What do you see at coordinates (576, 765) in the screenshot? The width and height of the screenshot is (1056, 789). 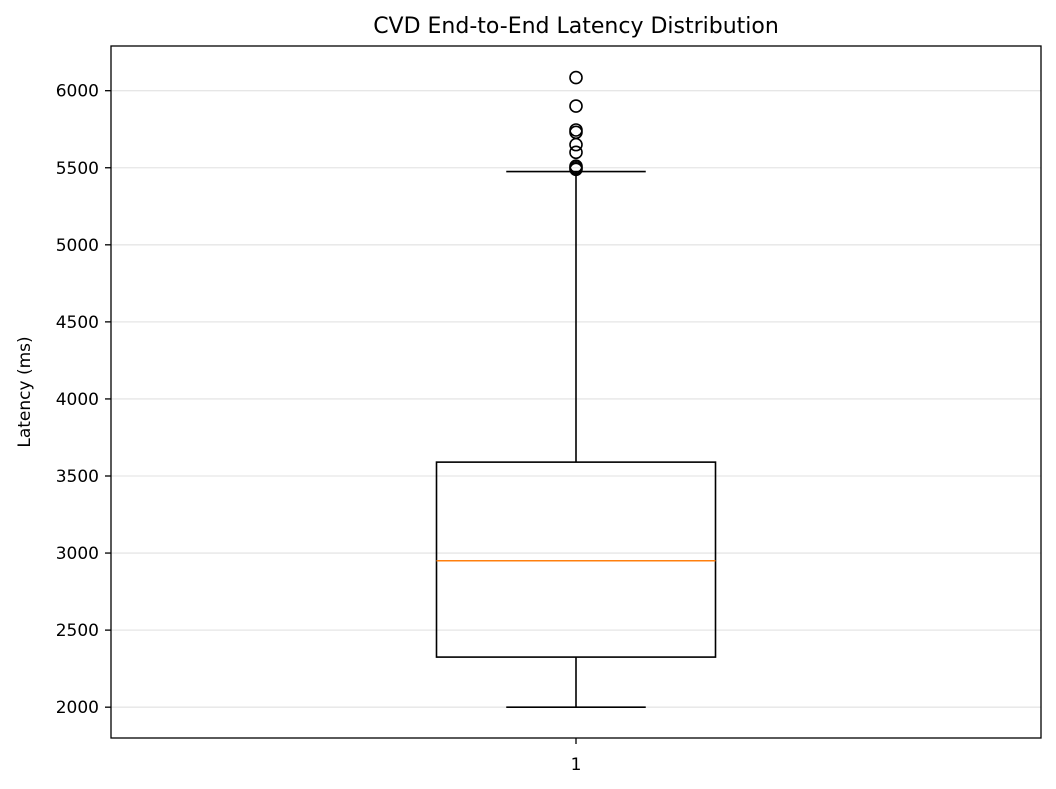 I see `x-tick-label: 1` at bounding box center [576, 765].